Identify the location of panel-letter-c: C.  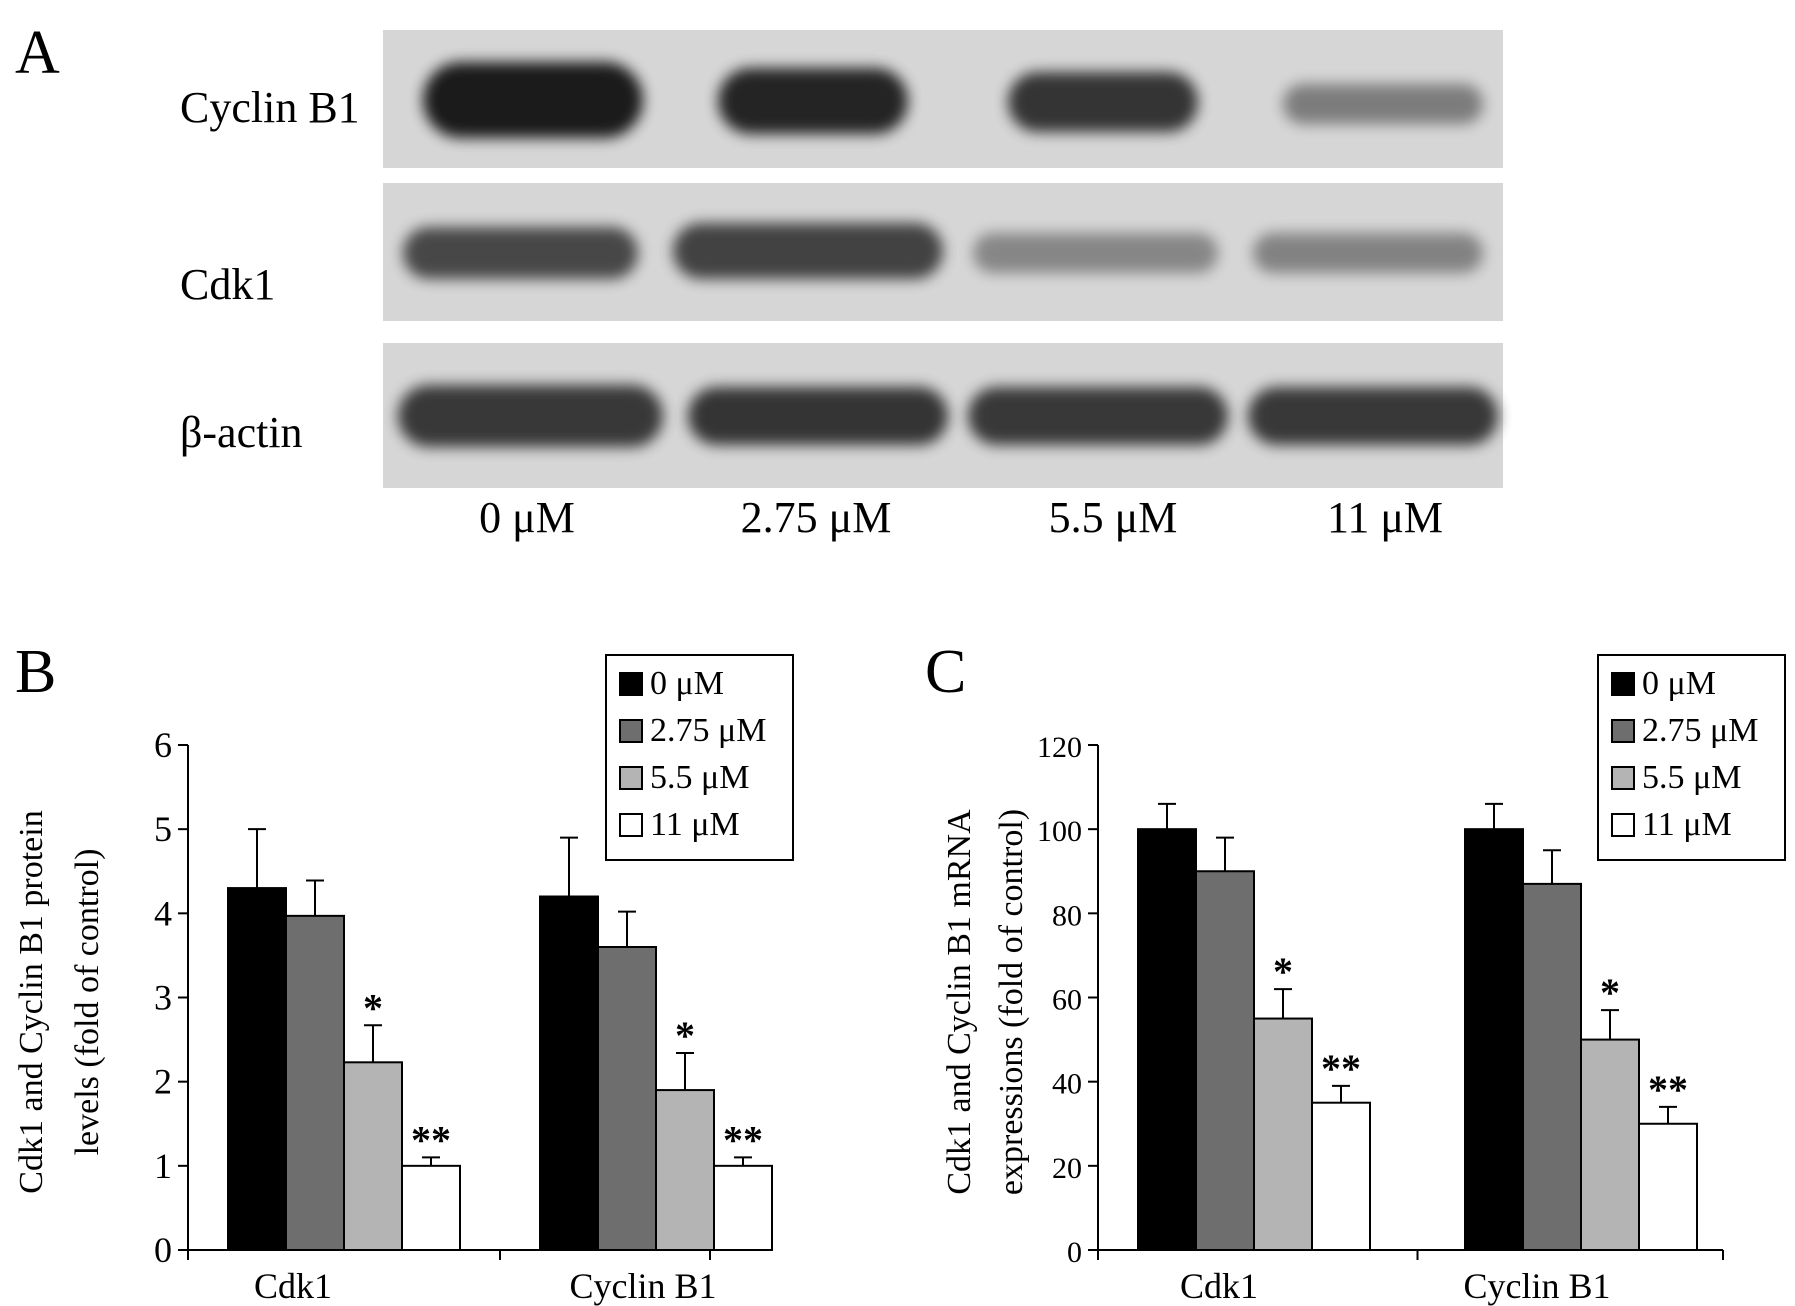
(945, 672).